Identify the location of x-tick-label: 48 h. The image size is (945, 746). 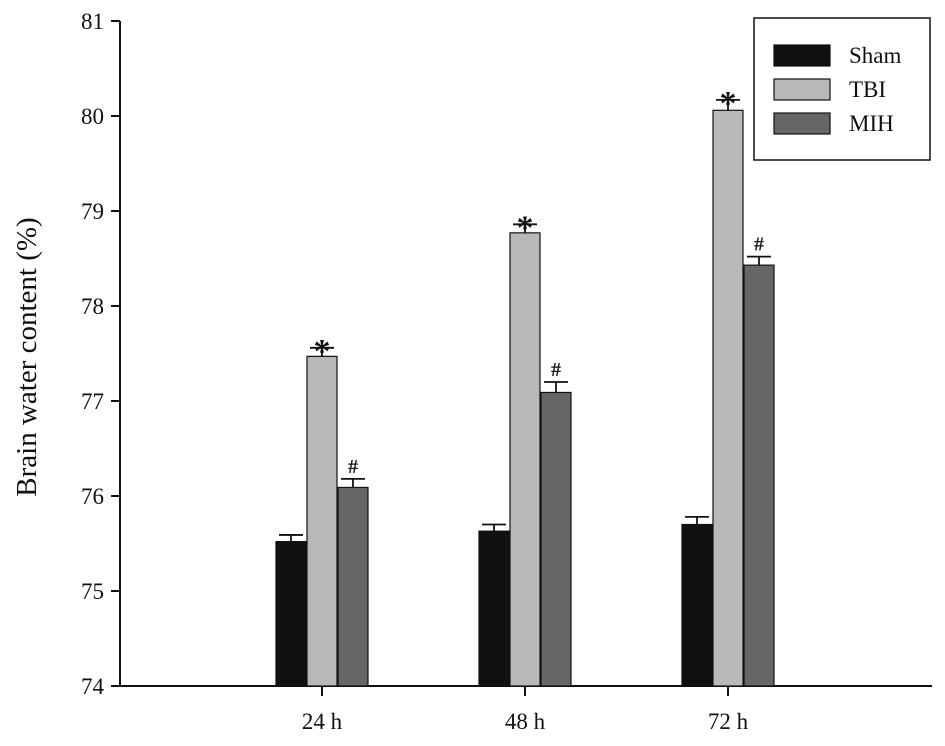
(525, 721).